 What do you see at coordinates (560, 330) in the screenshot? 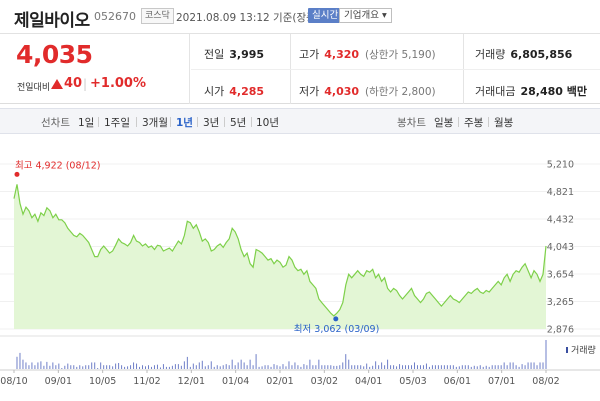
I see `y-tick-label: 2,876` at bounding box center [560, 330].